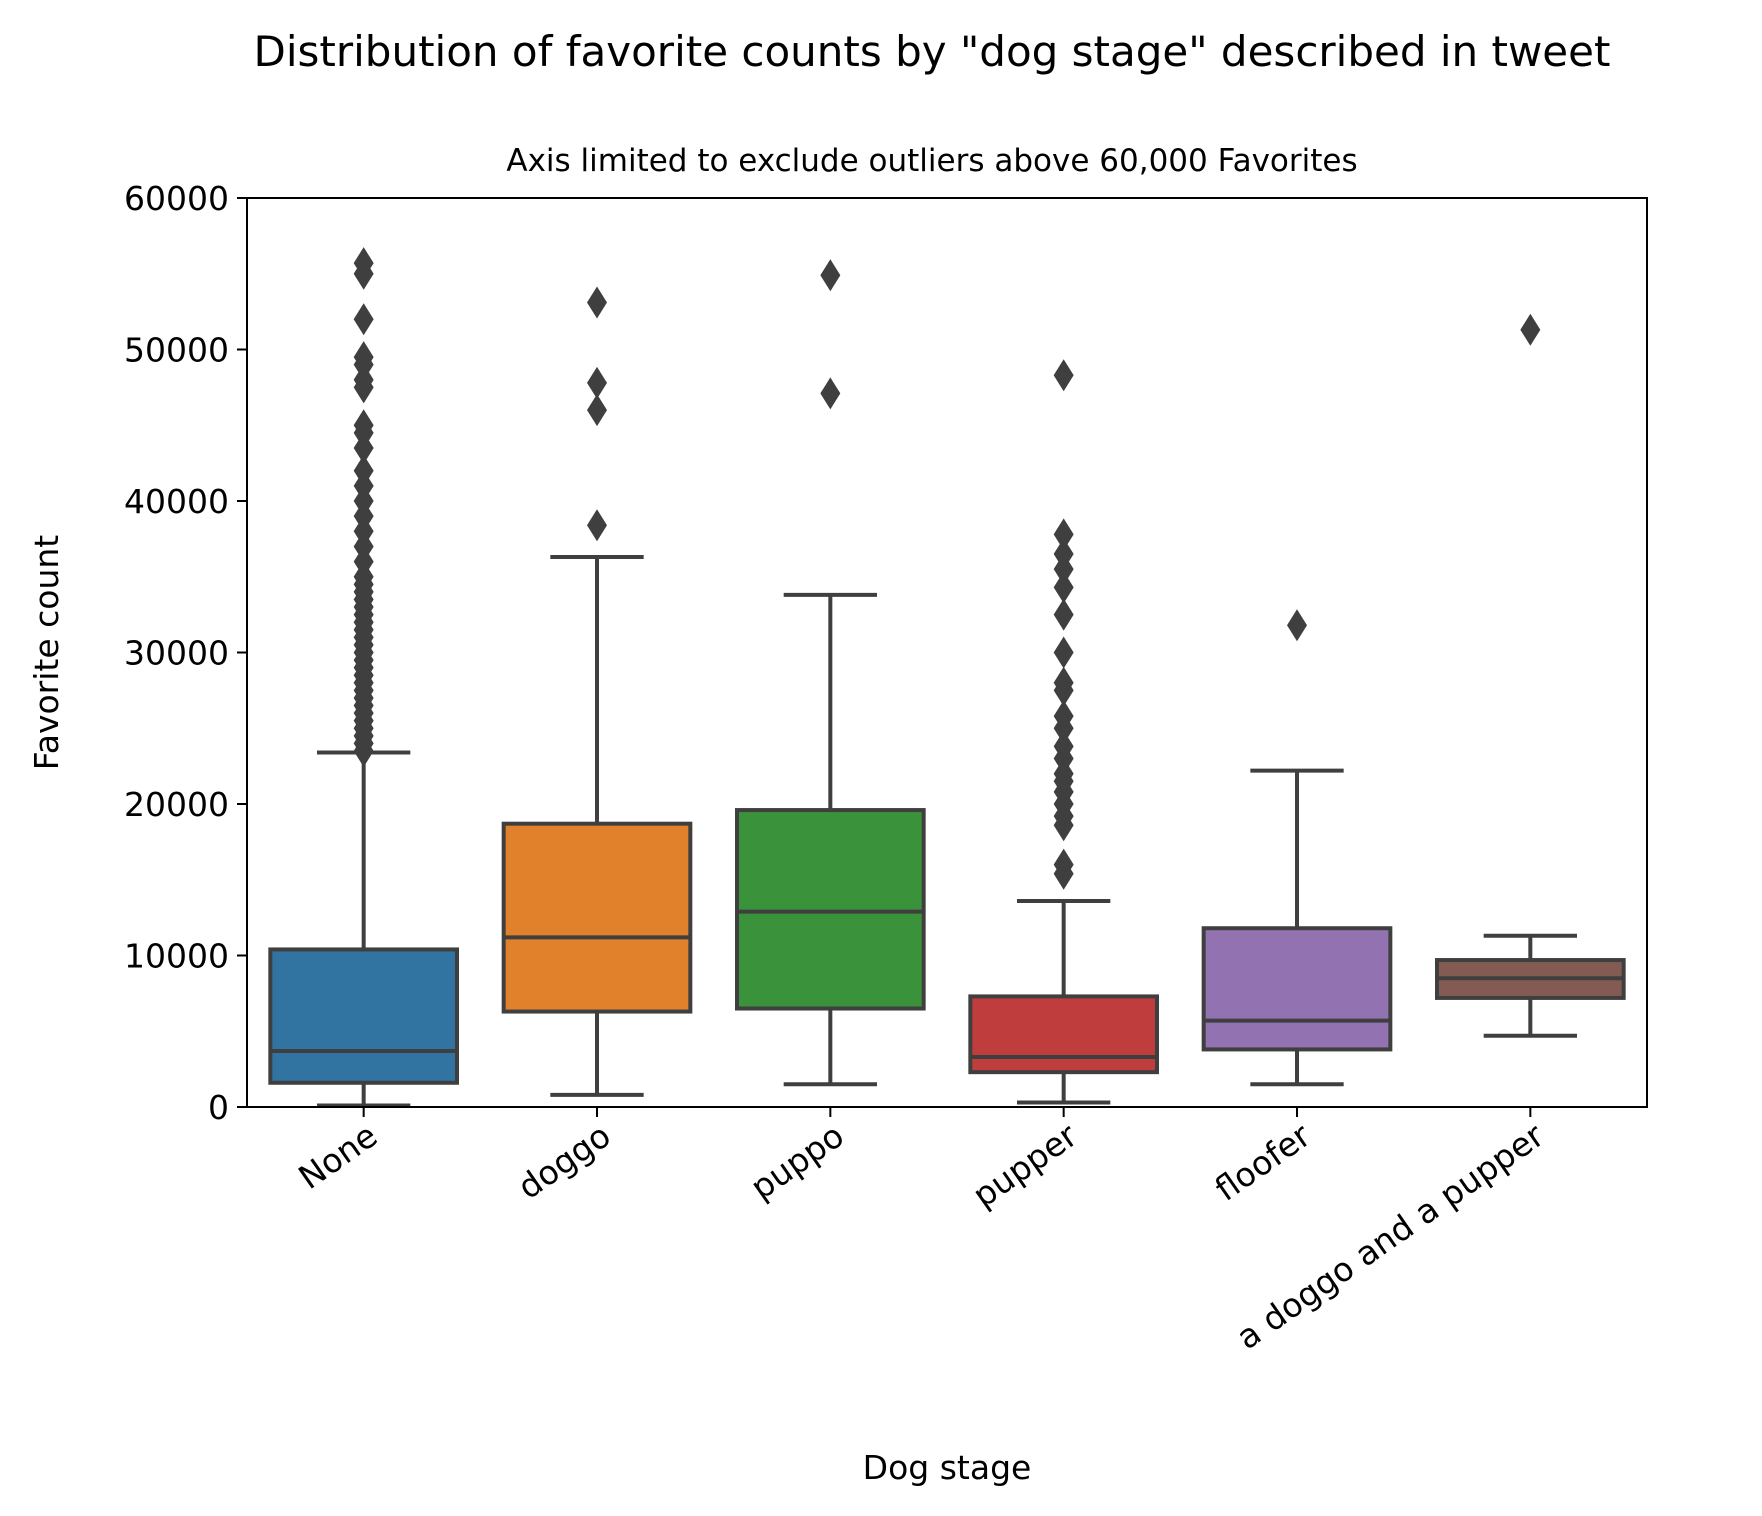 The image size is (1762, 1516). What do you see at coordinates (947, 1467) in the screenshot?
I see `x-axis-label: Dog stage` at bounding box center [947, 1467].